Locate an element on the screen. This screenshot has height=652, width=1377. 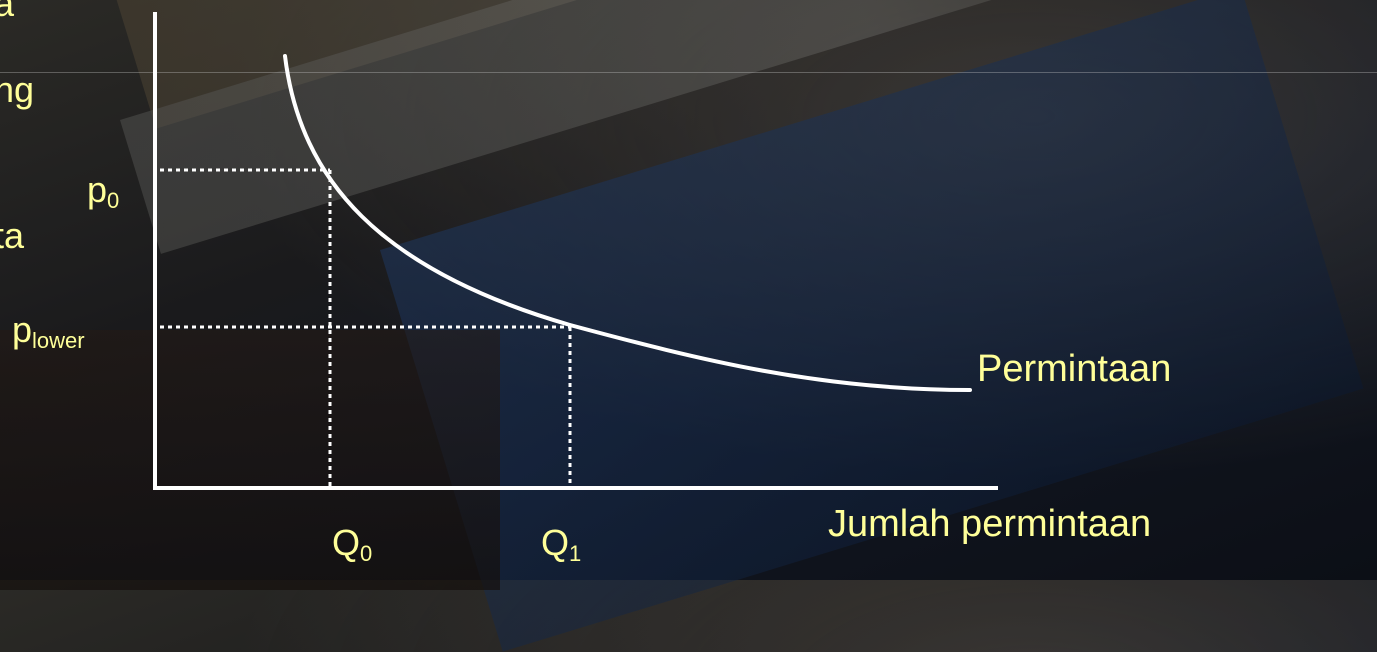
demand-curve-label: Permintaan is located at coordinates (1074, 369).